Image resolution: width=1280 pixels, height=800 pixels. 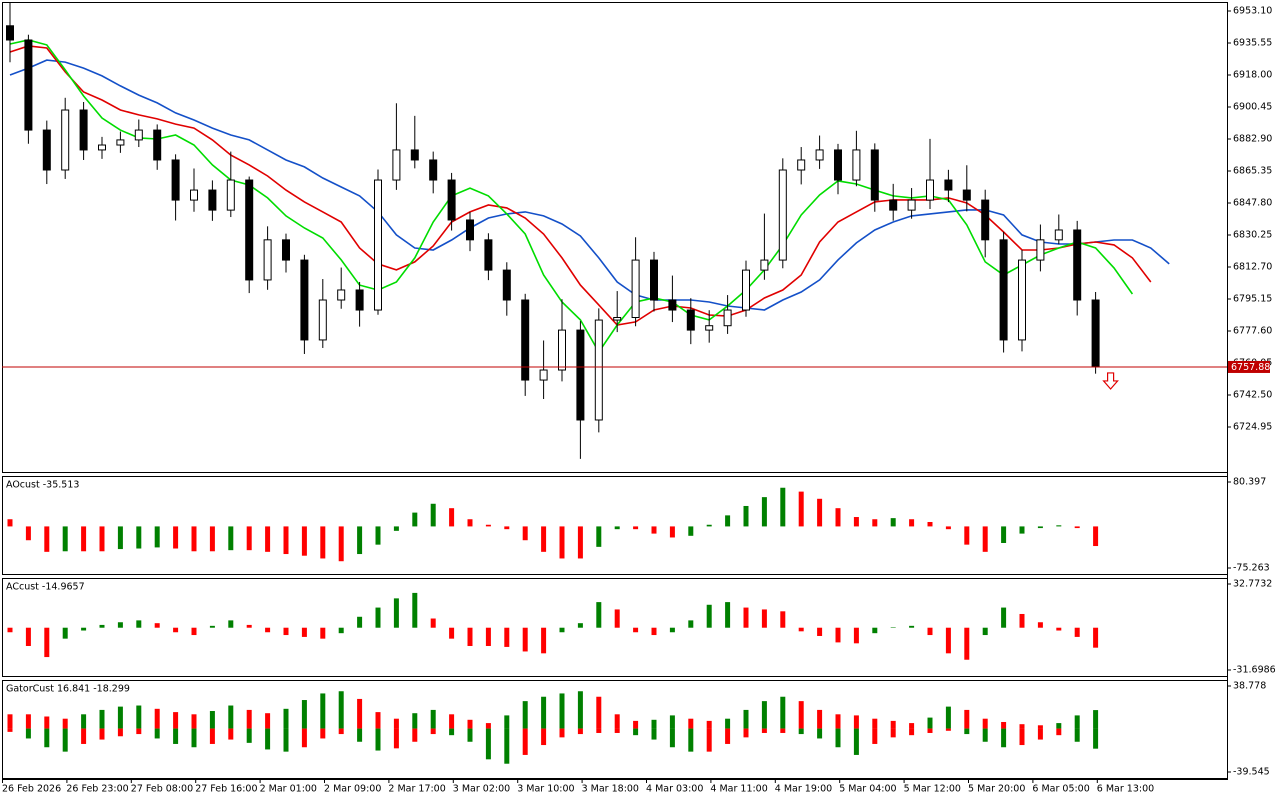 I want to click on ao-pane, so click(x=615, y=525).